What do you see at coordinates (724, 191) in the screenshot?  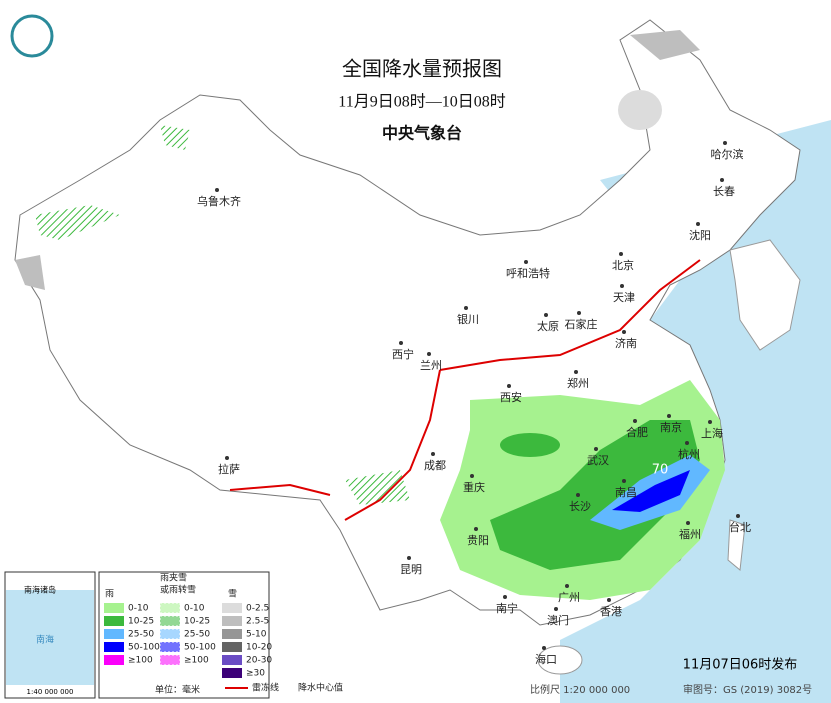 I see `city-label: 长春` at bounding box center [724, 191].